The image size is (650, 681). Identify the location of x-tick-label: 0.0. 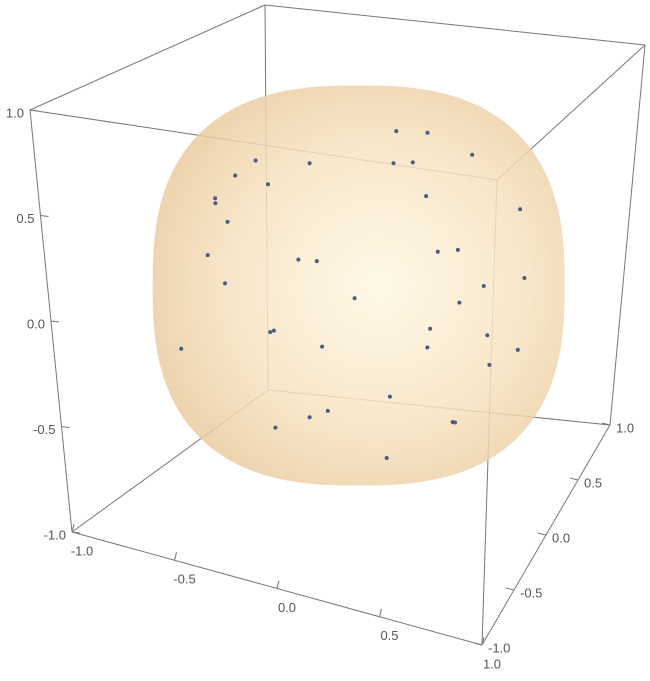
(287, 607).